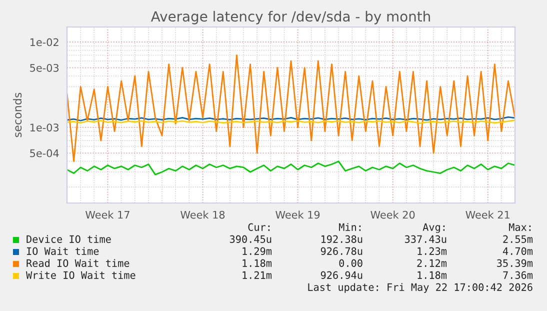 This screenshot has width=547, height=311. Describe the element at coordinates (68, 239) in the screenshot. I see `legend-label: Device IO time` at that location.